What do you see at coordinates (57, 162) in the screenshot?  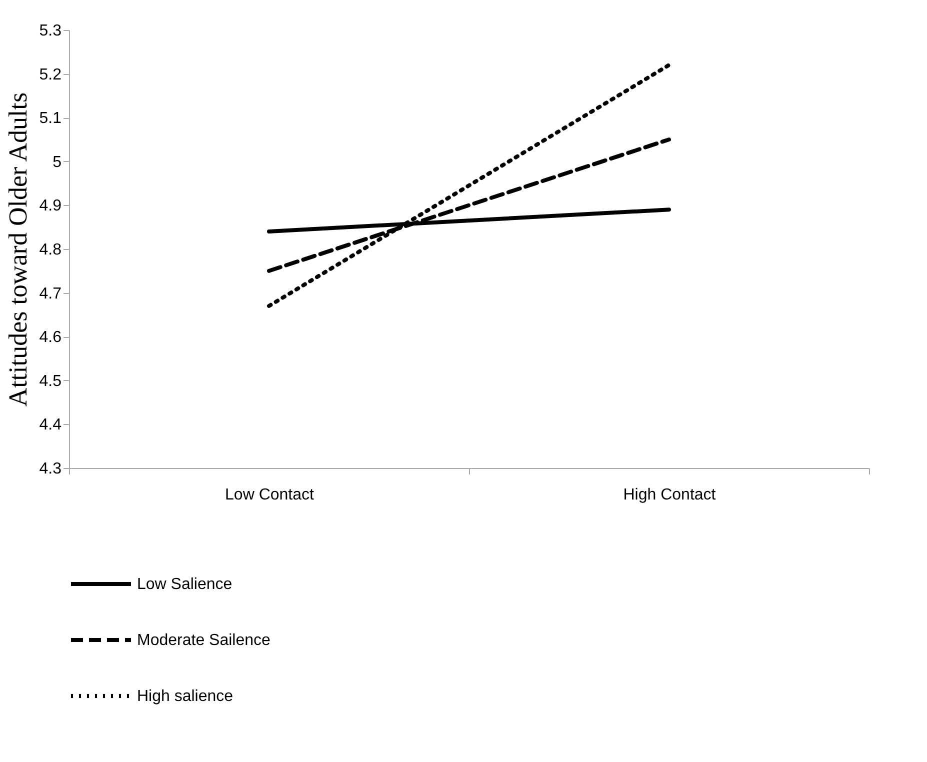 I see `y-tick-label: 5` at bounding box center [57, 162].